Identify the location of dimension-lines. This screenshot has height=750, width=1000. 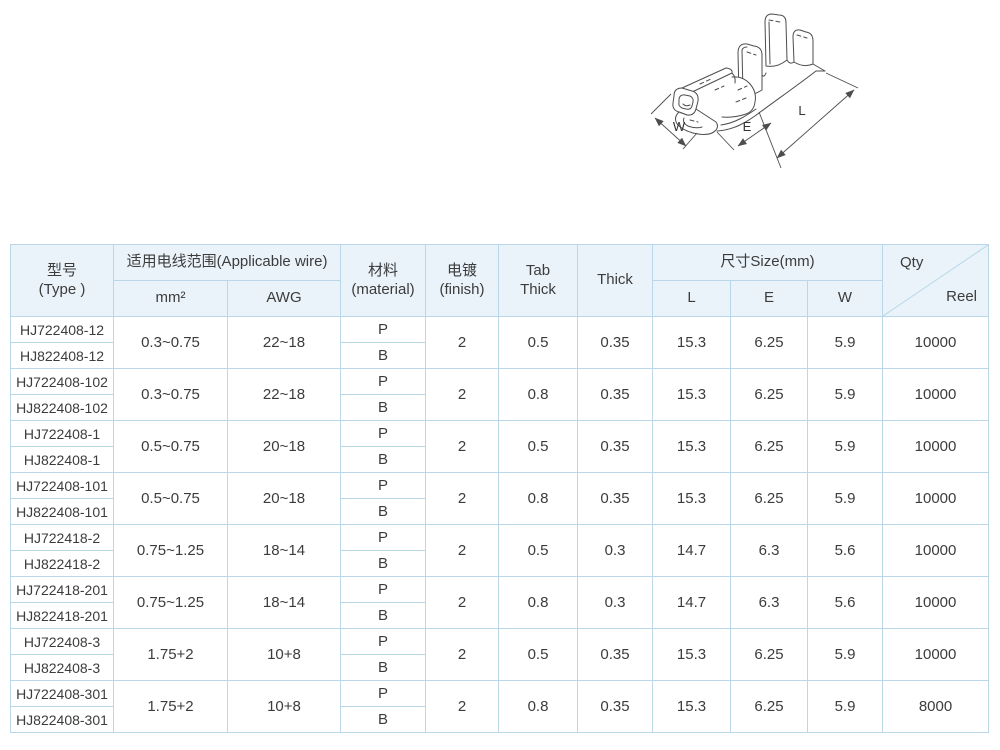
(754, 120).